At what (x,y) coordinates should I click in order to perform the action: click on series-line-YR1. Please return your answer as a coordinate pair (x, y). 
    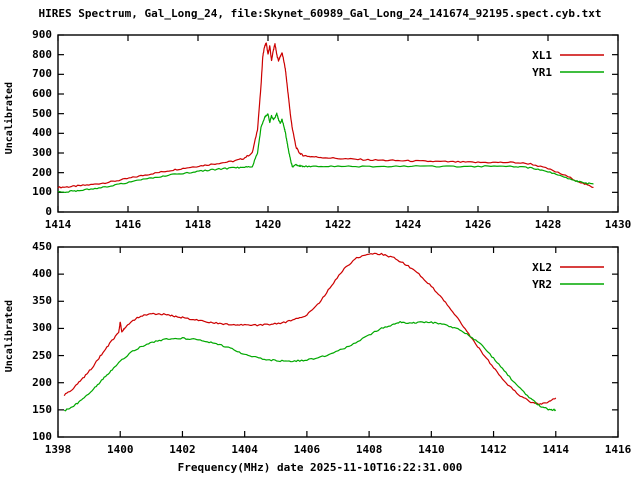
    Looking at the image, I should click on (325, 152).